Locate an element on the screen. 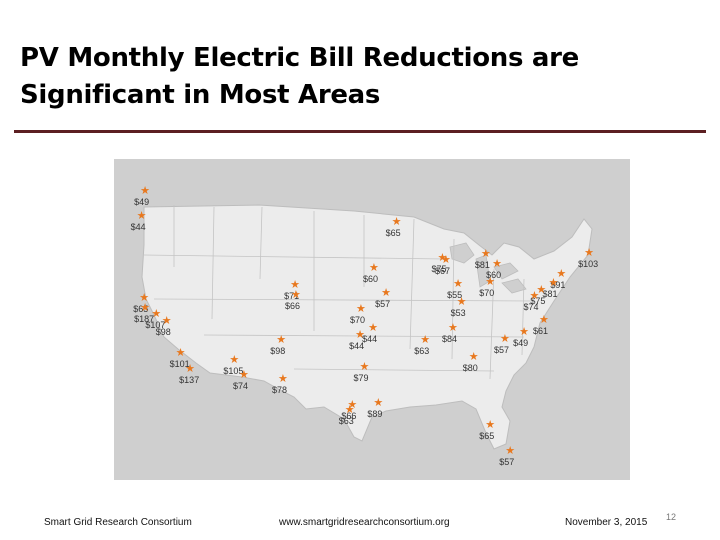 The width and height of the screenshot is (720, 540). bill-reduction-label: $80 is located at coordinates (470, 367).